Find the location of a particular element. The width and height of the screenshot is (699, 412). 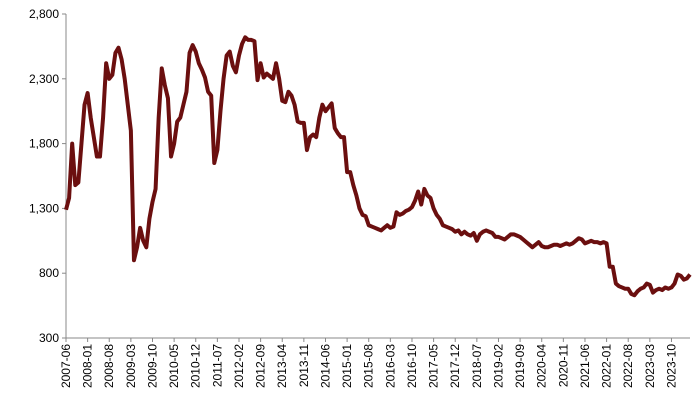

x-tick-label: 2023-10 is located at coordinates (671, 366).